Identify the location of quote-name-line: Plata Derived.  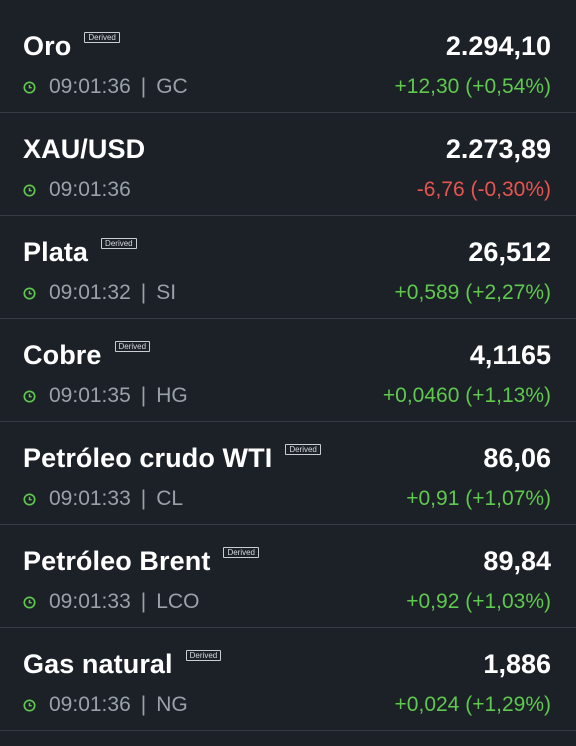
(80, 252).